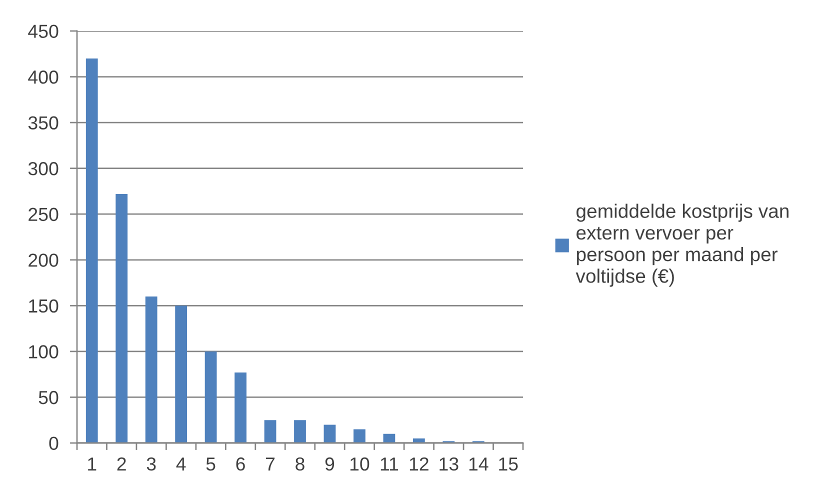 Image resolution: width=820 pixels, height=497 pixels. What do you see at coordinates (478, 464) in the screenshot?
I see `x-tick-label: 14` at bounding box center [478, 464].